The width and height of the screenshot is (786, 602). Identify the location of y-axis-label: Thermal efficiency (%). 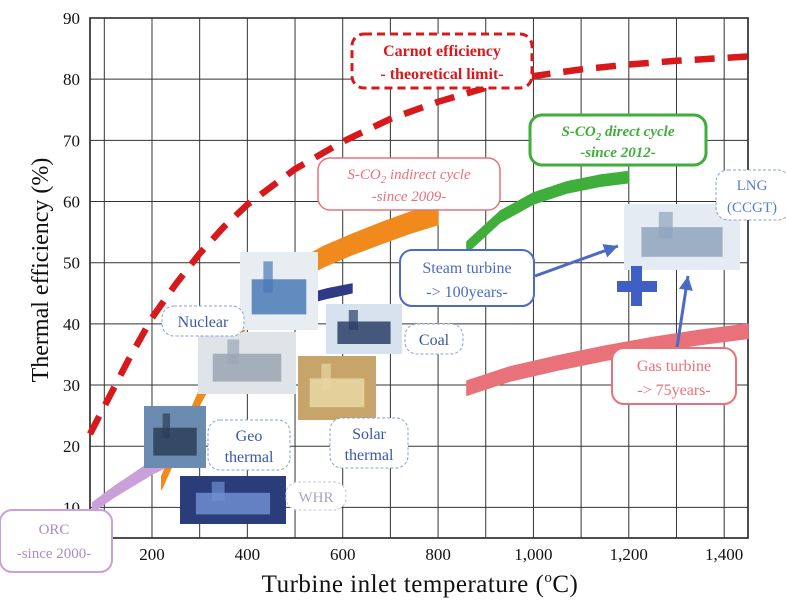
(41, 270).